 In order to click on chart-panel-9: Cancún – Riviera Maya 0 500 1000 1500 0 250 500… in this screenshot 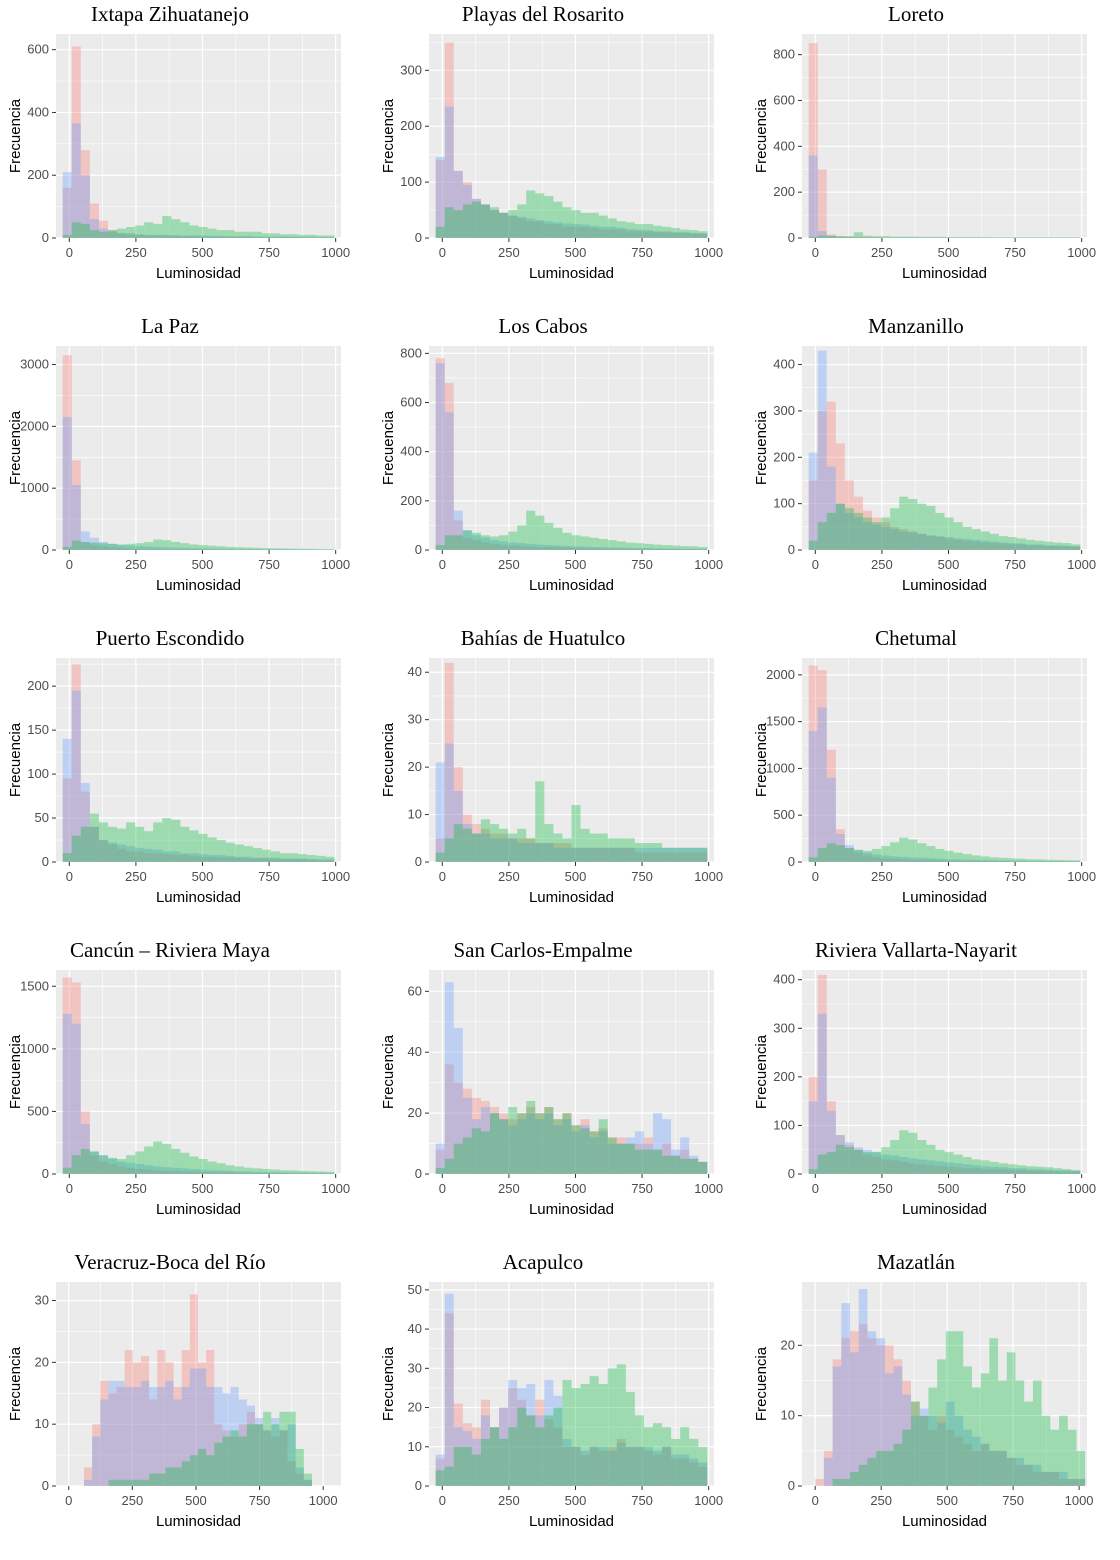, I will do `click(186, 1092)`.